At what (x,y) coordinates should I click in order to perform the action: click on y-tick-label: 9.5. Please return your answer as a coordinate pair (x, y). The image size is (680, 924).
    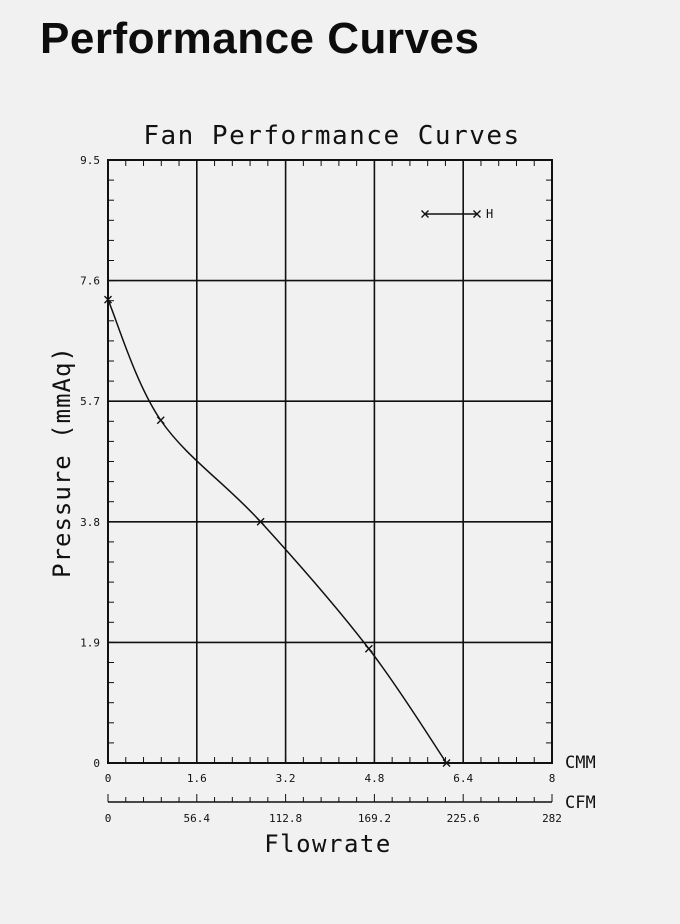
    Looking at the image, I should click on (90, 160).